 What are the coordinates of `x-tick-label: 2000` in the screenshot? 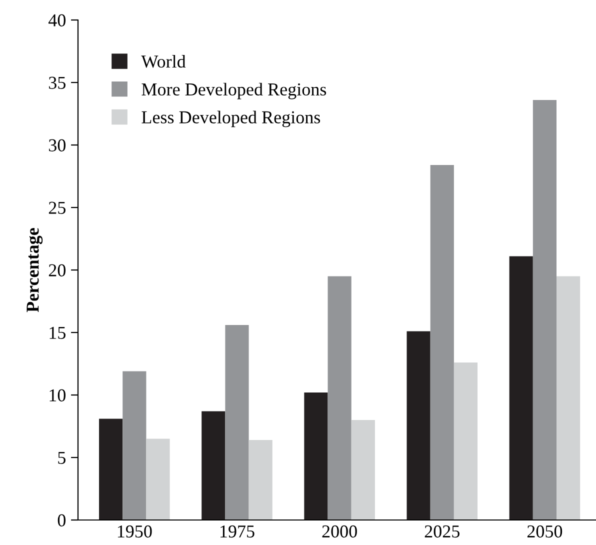 It's located at (339, 531).